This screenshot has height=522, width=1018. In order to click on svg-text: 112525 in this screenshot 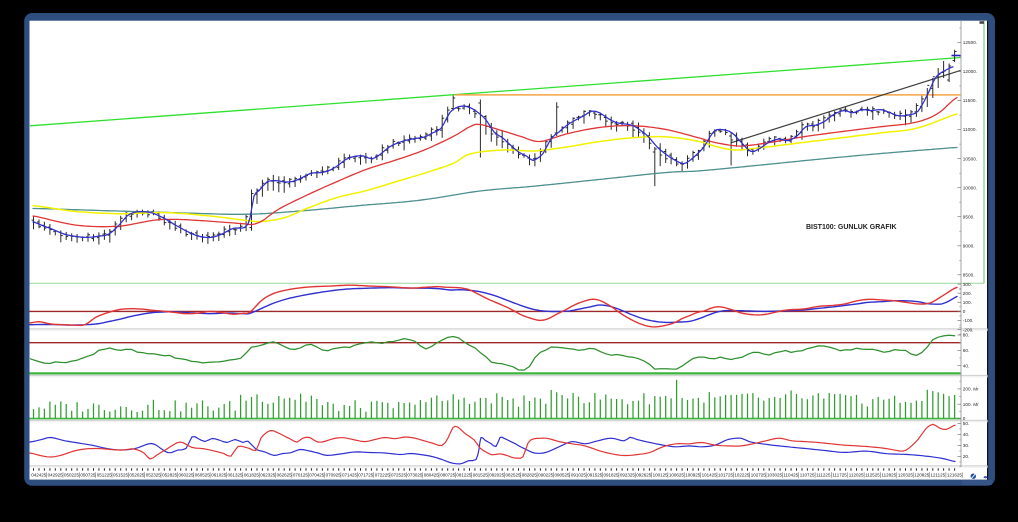, I will do `click(872, 475)`.